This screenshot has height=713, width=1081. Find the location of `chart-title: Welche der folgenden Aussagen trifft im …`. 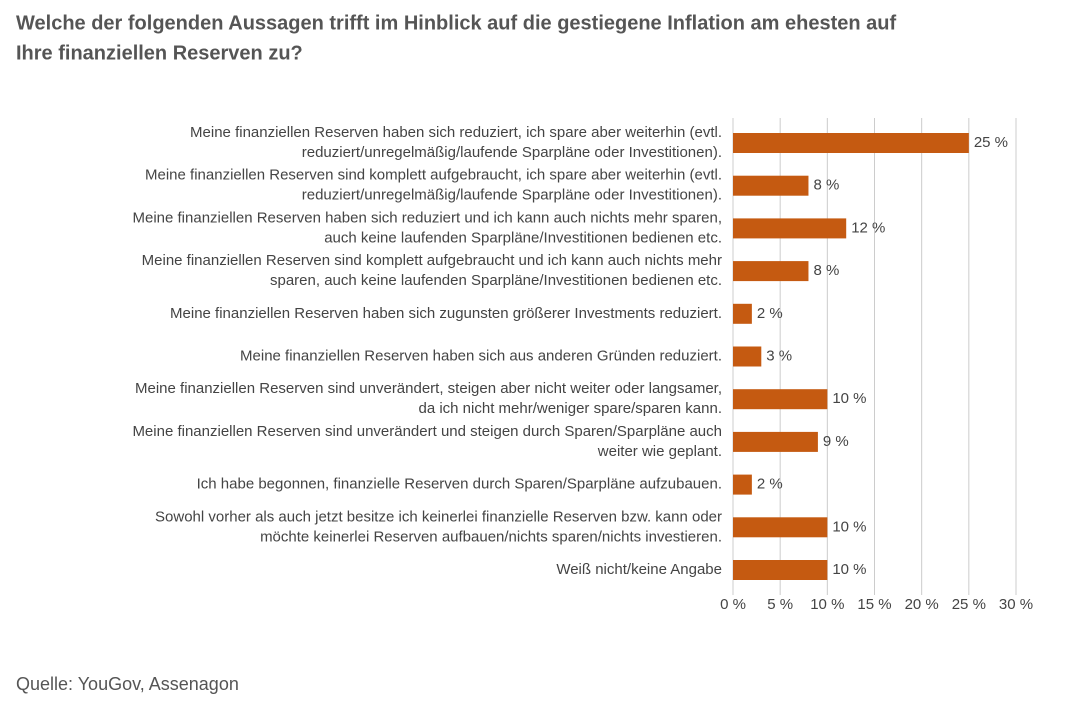

chart-title: Welche der folgenden Aussagen trifft im … is located at coordinates (456, 23).